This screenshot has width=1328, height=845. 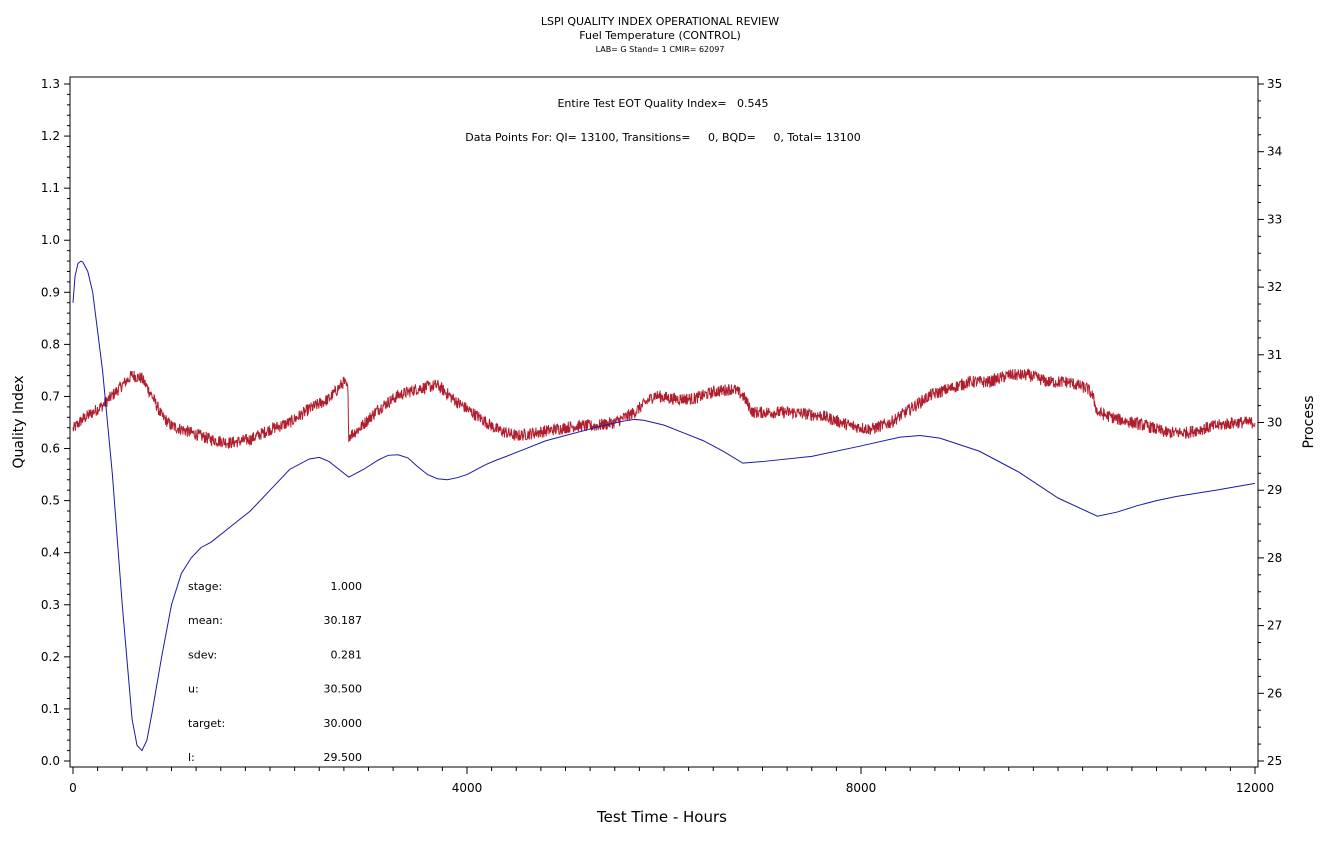 I want to click on left-tick-label: 0.9, so click(x=50, y=292).